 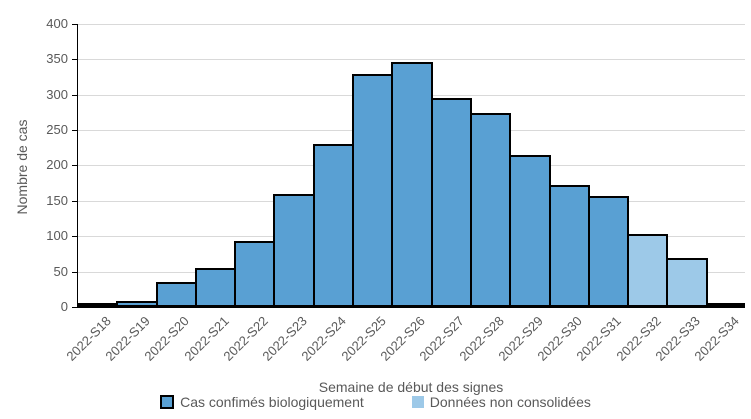 I want to click on y-tick-label: 50, so click(x=60, y=271).